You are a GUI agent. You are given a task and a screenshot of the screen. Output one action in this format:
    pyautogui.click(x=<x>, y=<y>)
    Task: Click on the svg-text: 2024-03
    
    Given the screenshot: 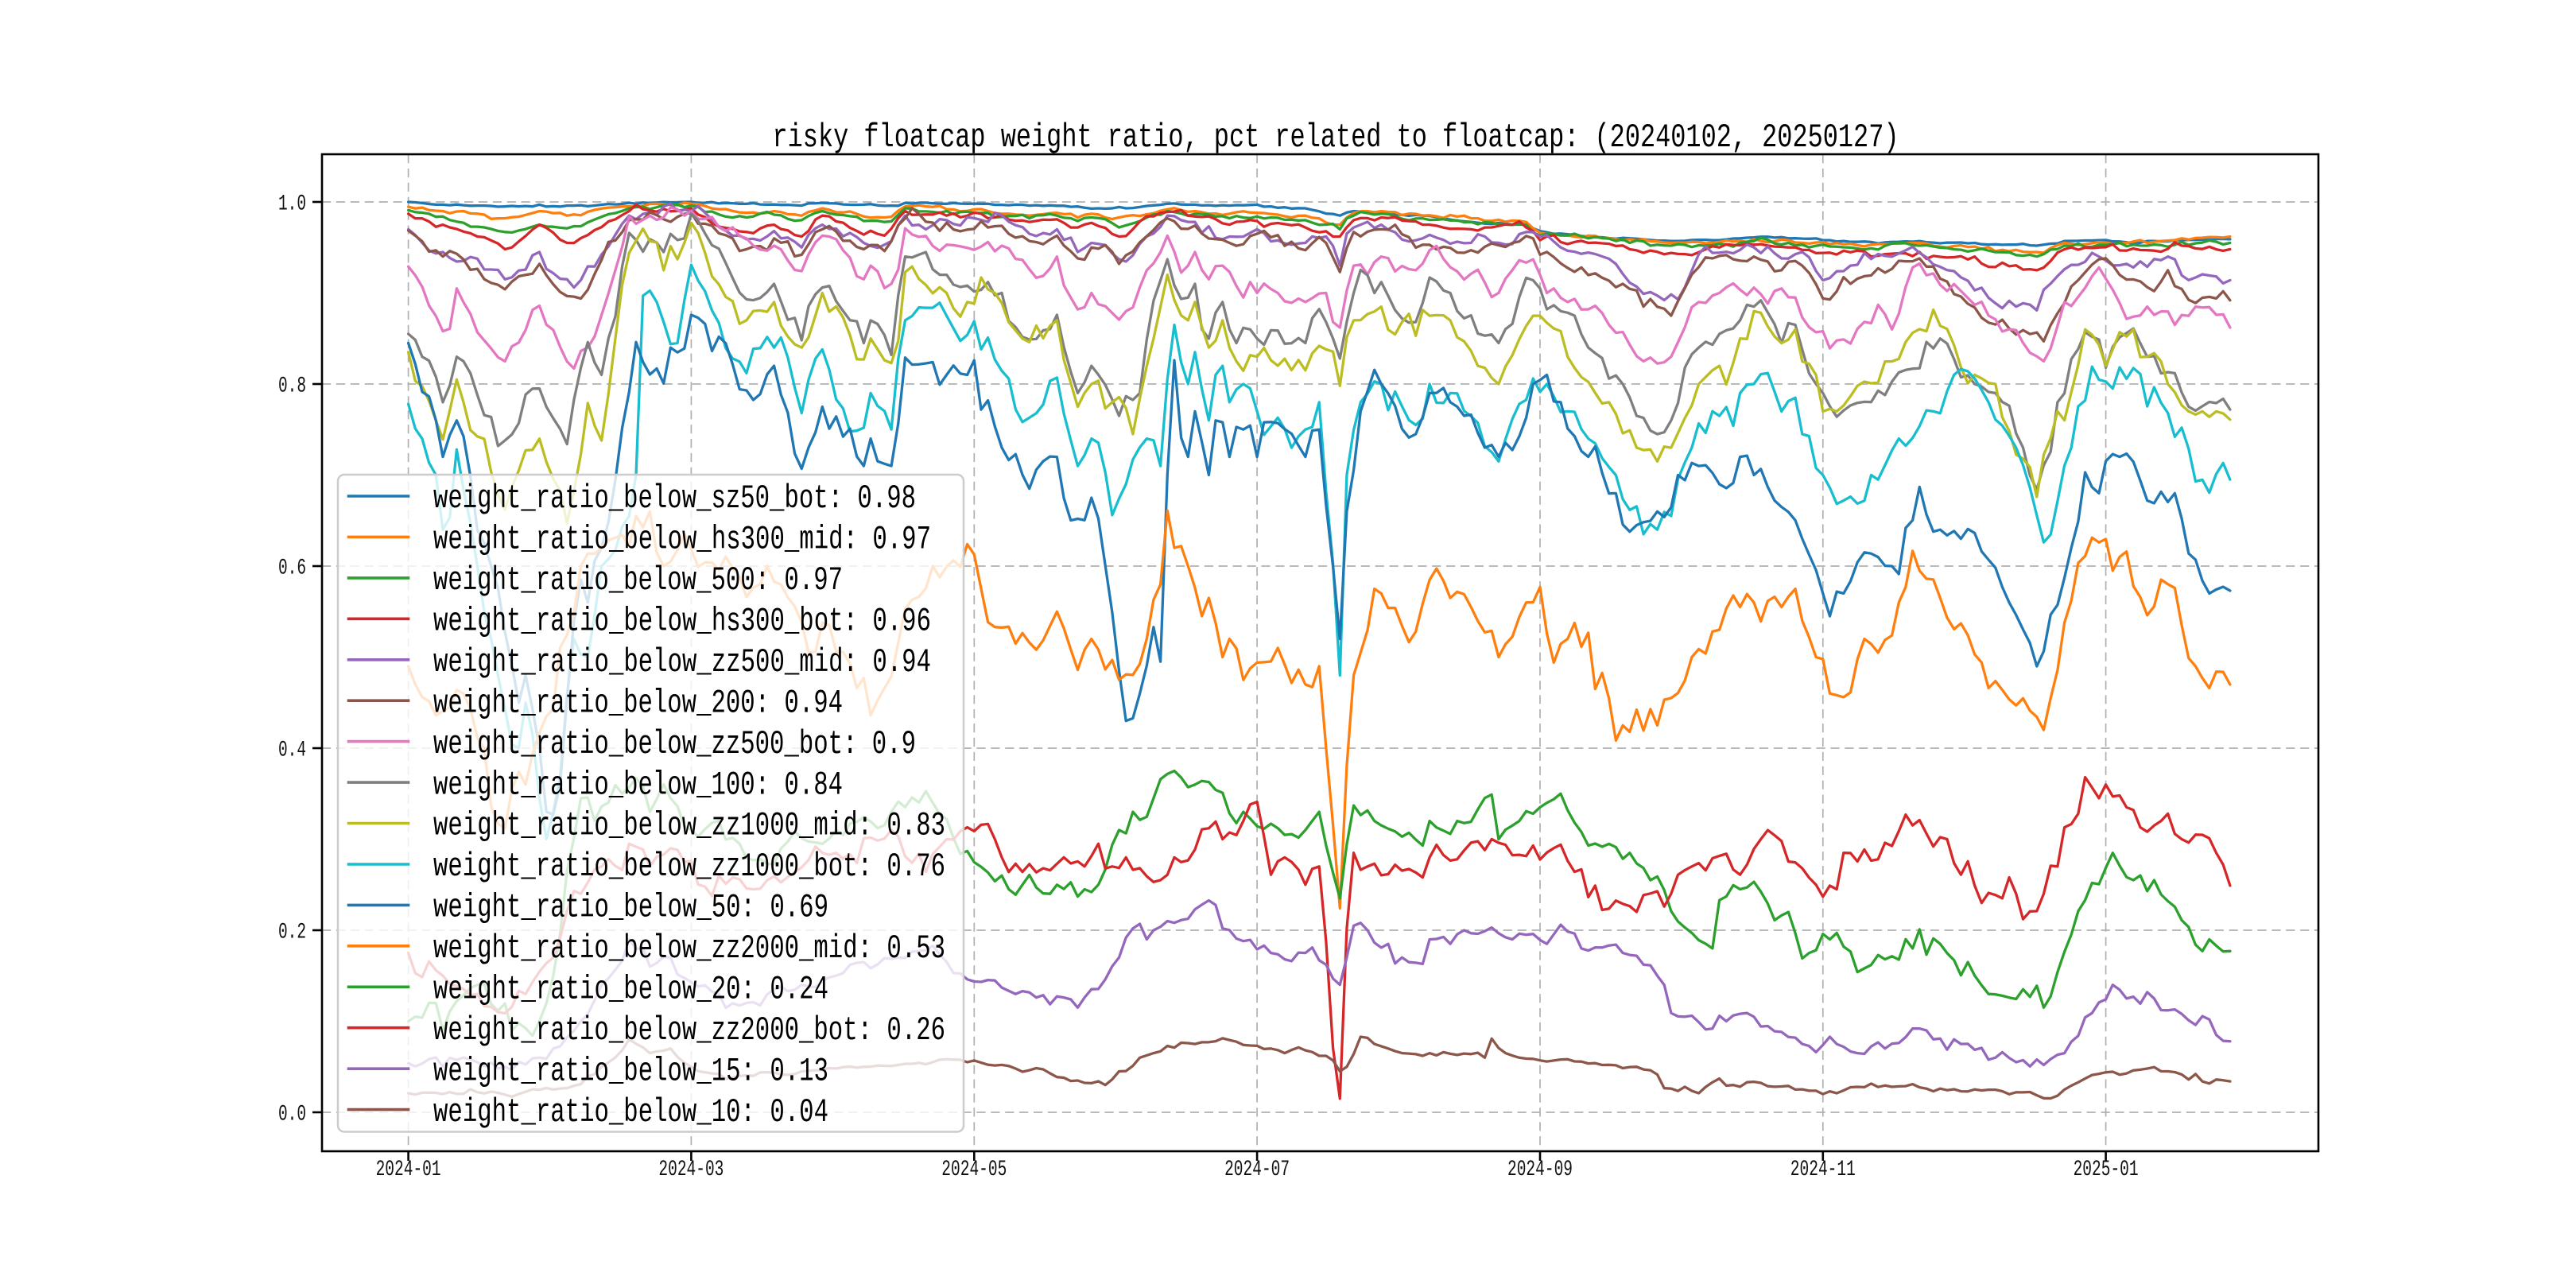 What is the action you would take?
    pyautogui.click(x=691, y=1170)
    